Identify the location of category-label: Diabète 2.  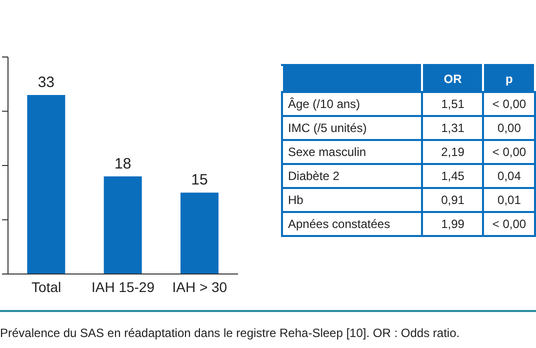
(314, 176).